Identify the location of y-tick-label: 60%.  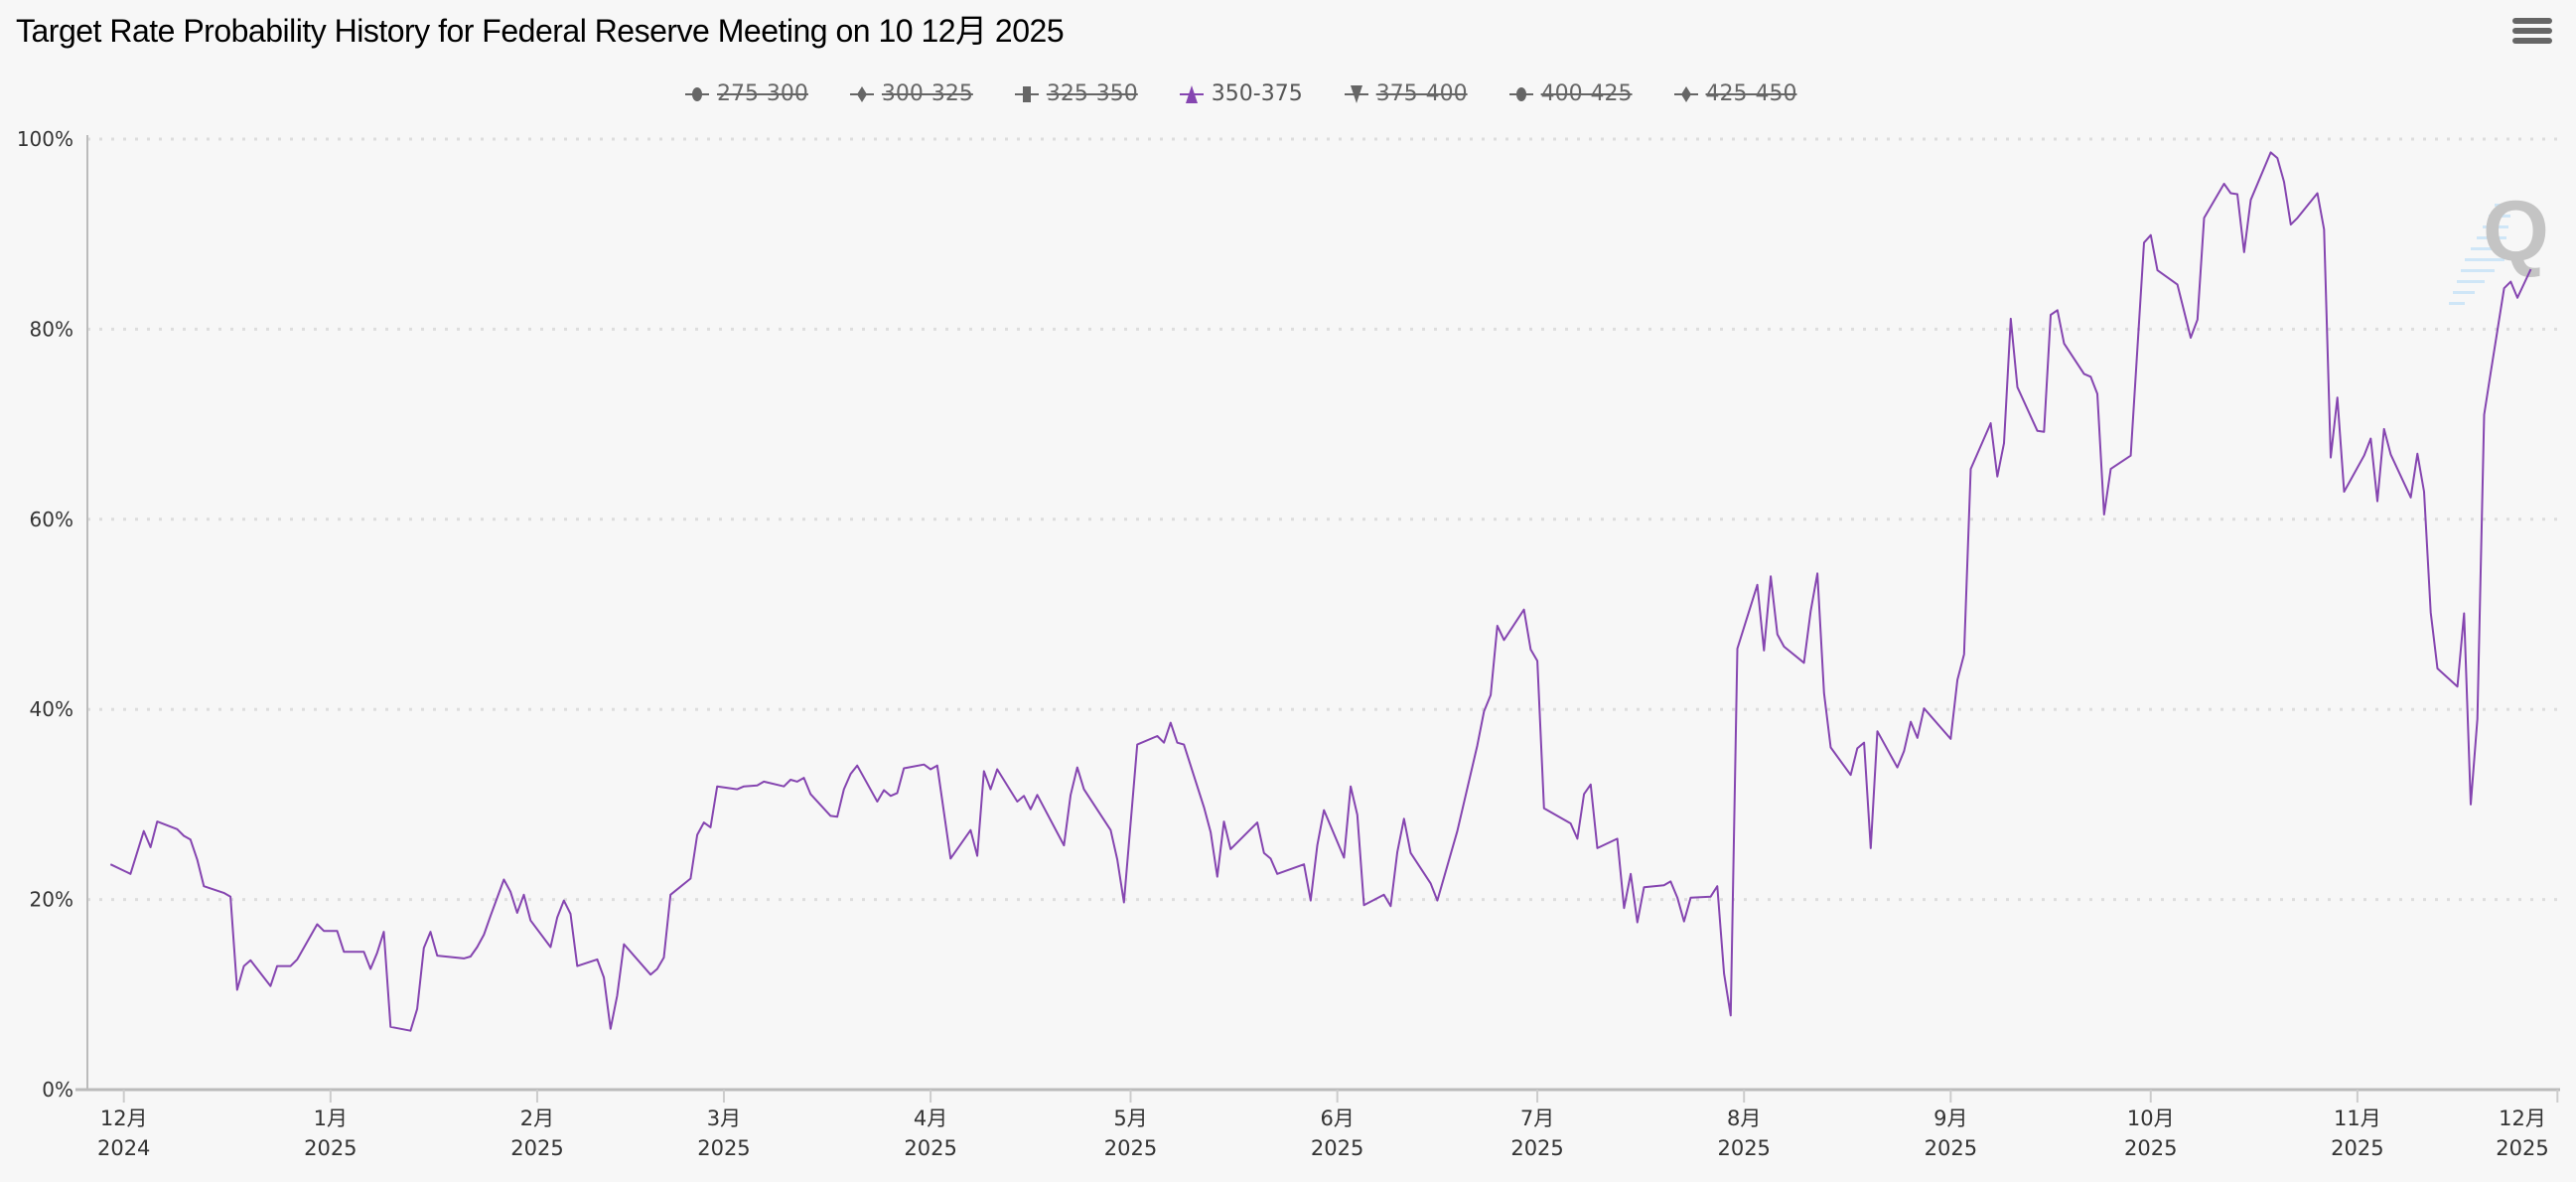
(52, 519).